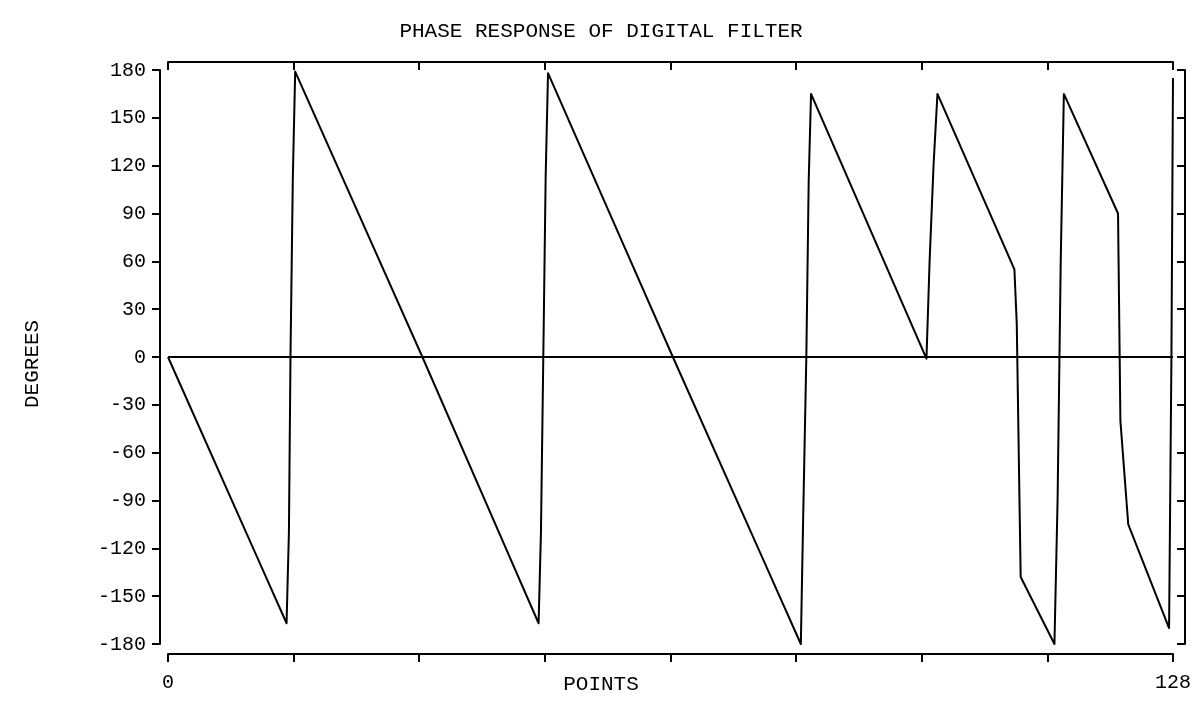 This screenshot has width=1202, height=709. What do you see at coordinates (133, 261) in the screenshot?
I see `y-tick-label: 60` at bounding box center [133, 261].